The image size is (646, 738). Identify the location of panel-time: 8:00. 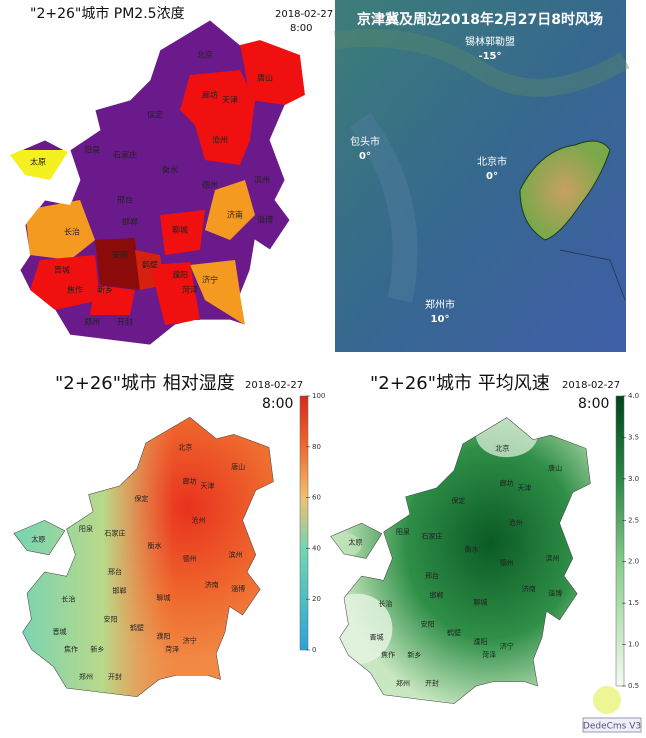
(301, 28).